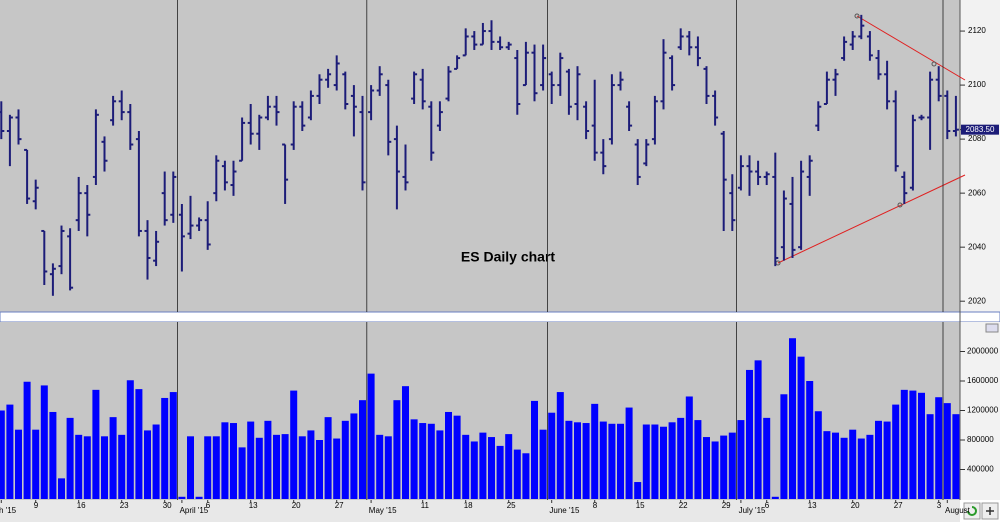  What do you see at coordinates (980, 439) in the screenshot?
I see `y-tick-label: 800000` at bounding box center [980, 439].